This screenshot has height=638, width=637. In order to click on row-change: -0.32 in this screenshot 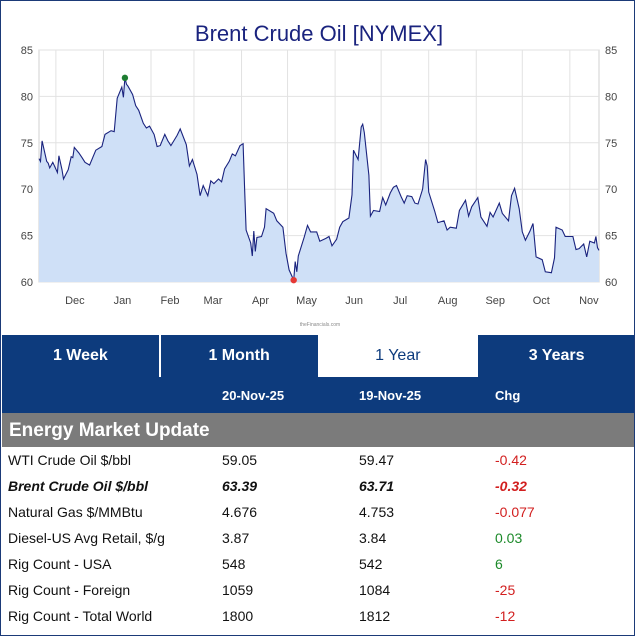, I will do `click(511, 486)`.